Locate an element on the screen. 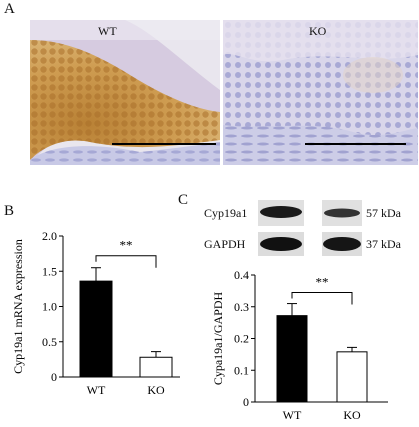  mrna-y-tick-label: 1.5 is located at coordinates (49, 271).